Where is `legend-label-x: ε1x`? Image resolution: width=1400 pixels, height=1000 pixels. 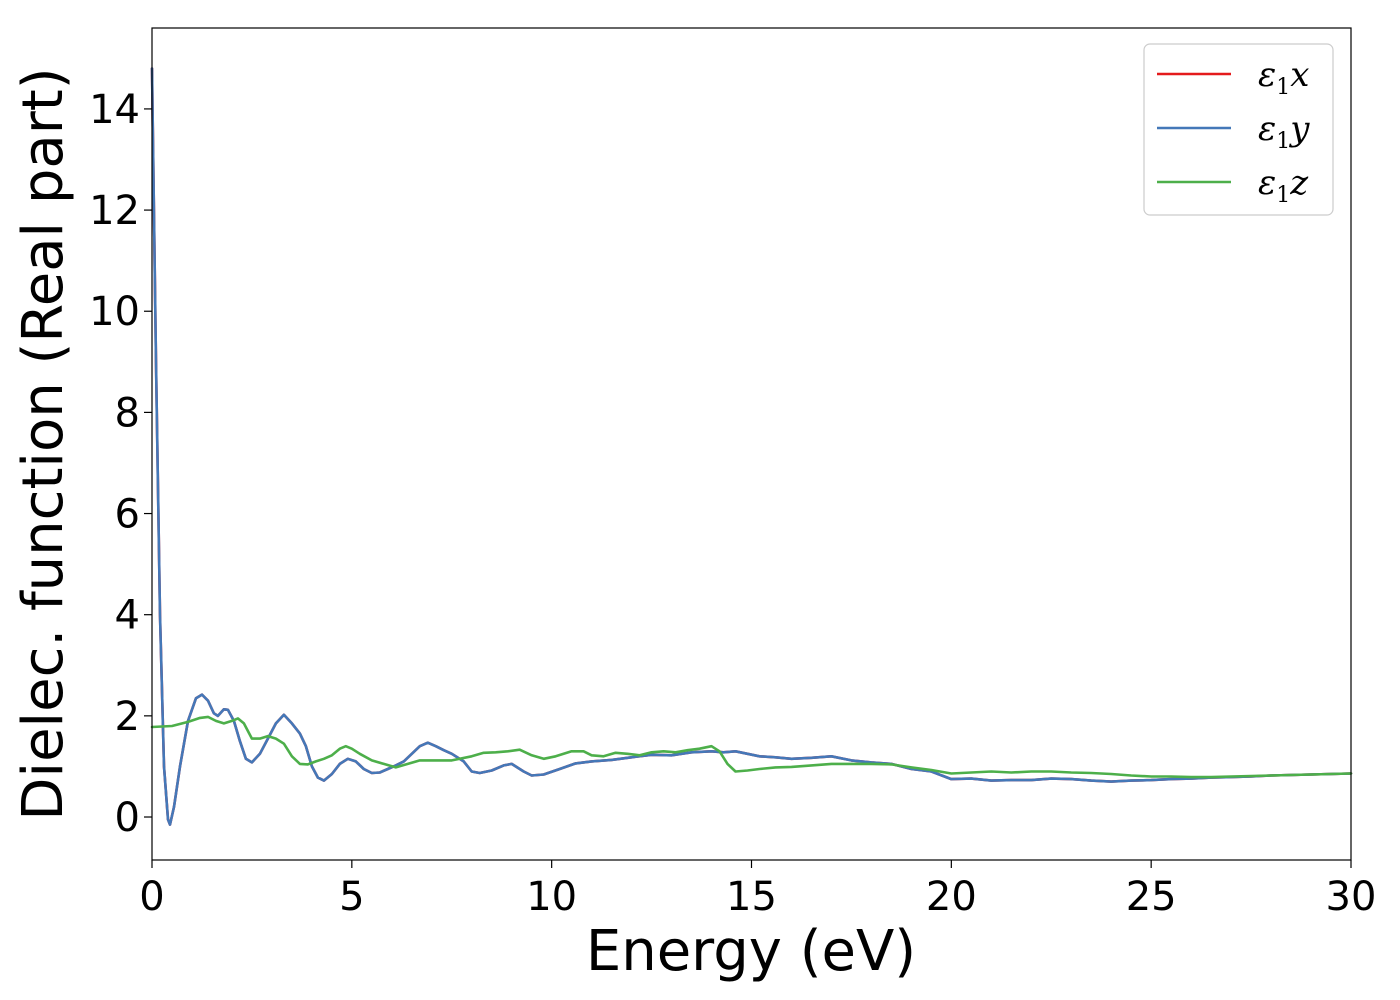 legend-label-x: ε1x is located at coordinates (1283, 77).